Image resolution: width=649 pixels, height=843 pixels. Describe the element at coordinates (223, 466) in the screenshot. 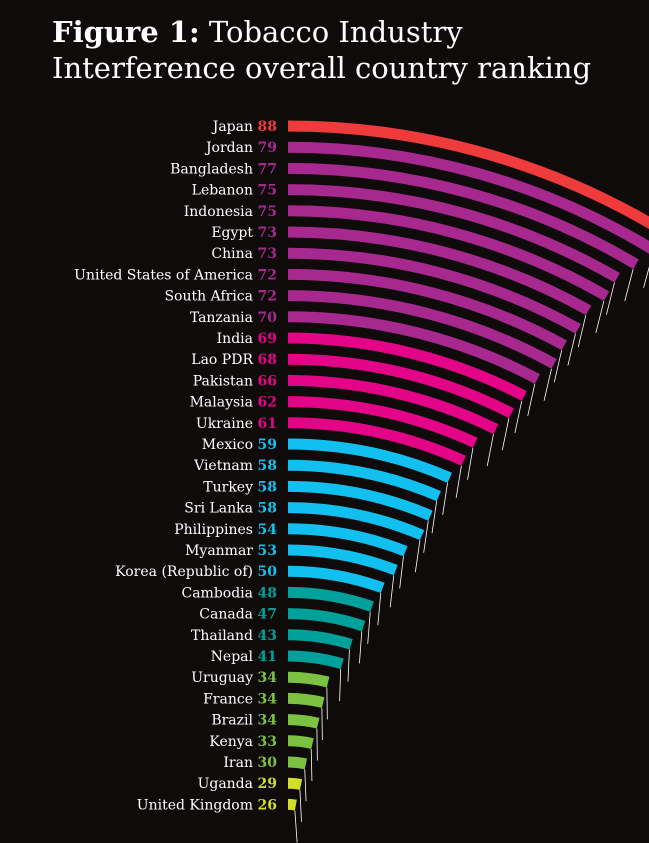

I see `country-label-vietnam: Vietnam` at that location.